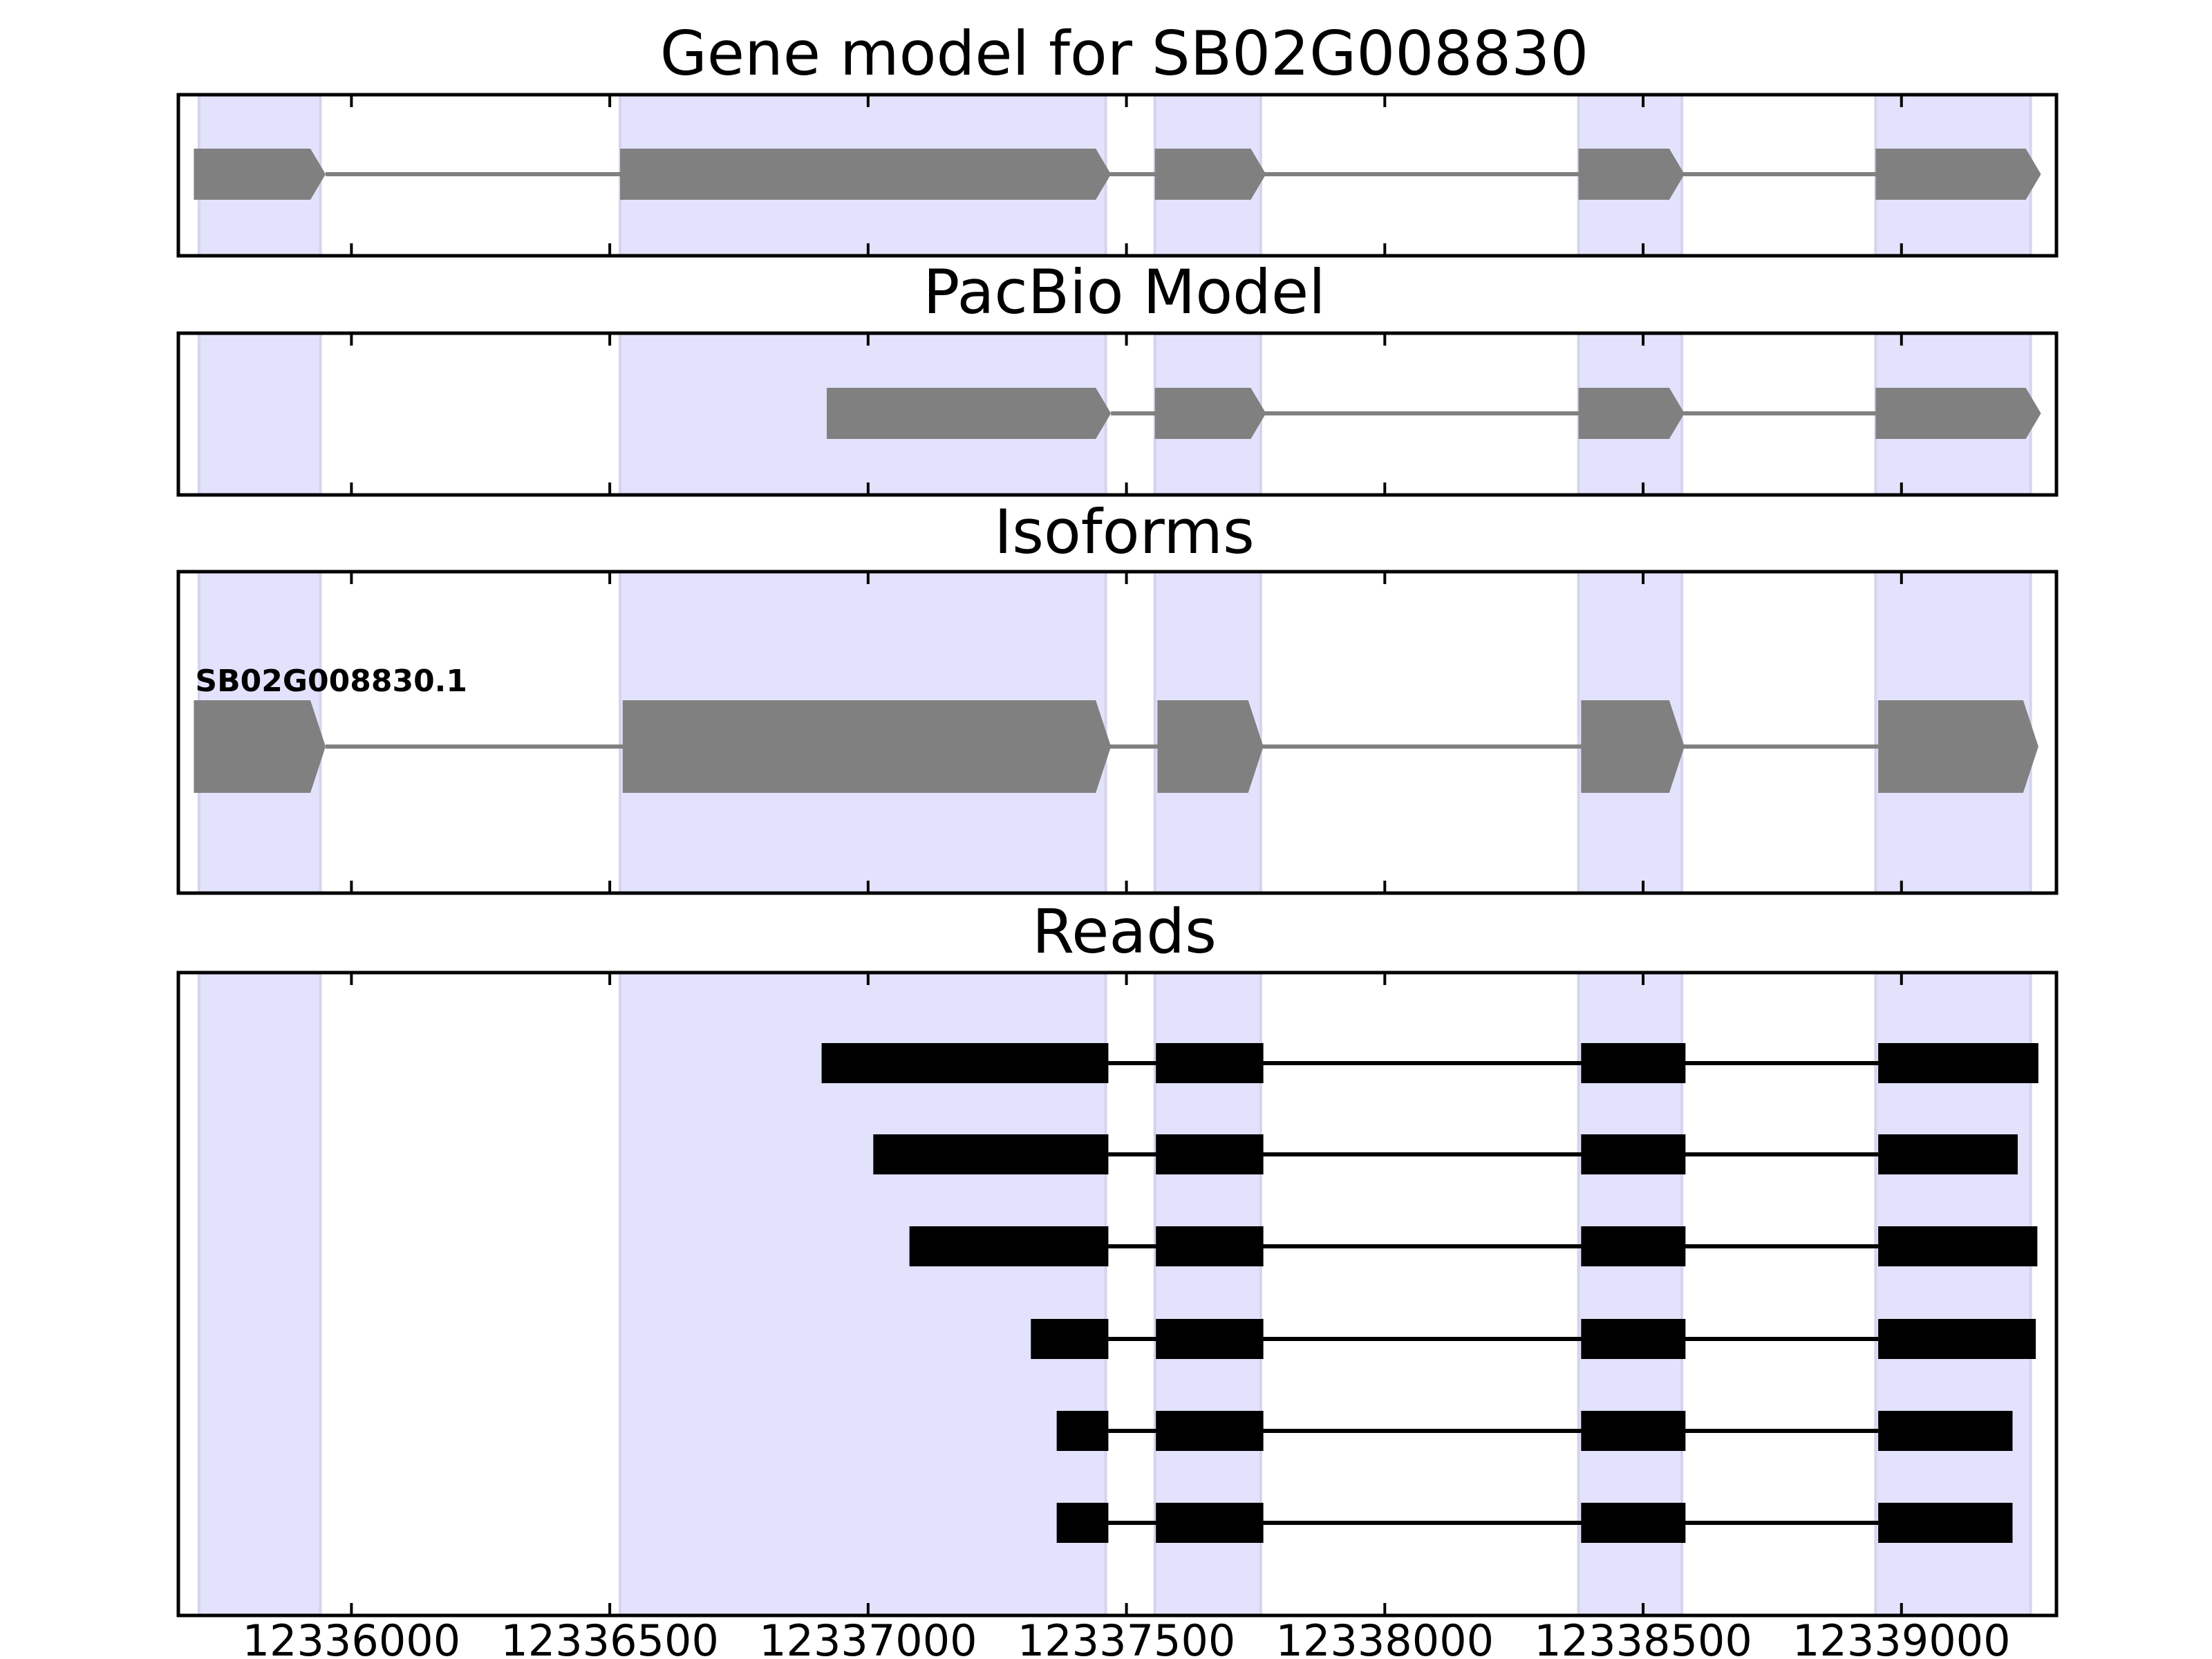 The height and width of the screenshot is (1659, 2212). I want to click on panel-title: PacBio Model, so click(1124, 292).